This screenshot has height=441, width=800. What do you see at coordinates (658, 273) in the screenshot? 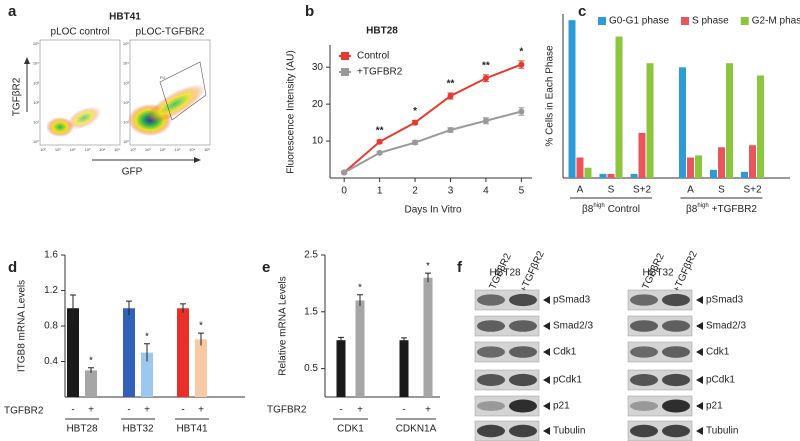
I see `blot-title: HBT32` at bounding box center [658, 273].